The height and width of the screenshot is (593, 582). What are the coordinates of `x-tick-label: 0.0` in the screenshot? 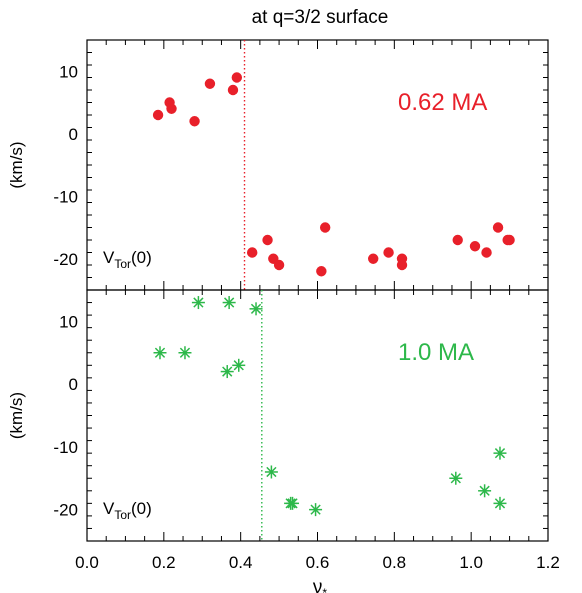 It's located at (87, 562).